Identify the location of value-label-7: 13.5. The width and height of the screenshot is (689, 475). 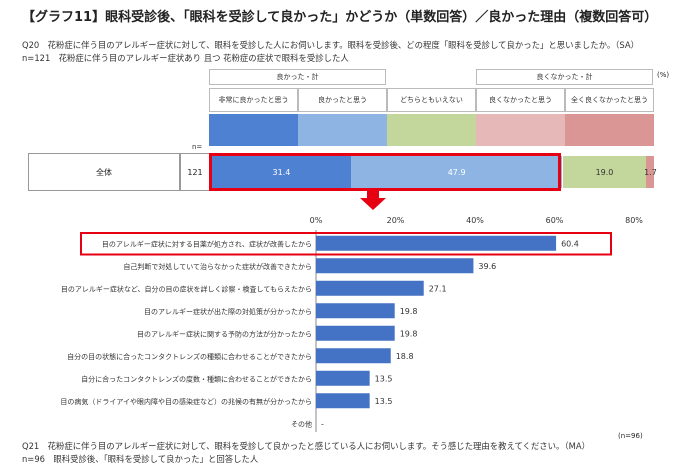
(384, 401).